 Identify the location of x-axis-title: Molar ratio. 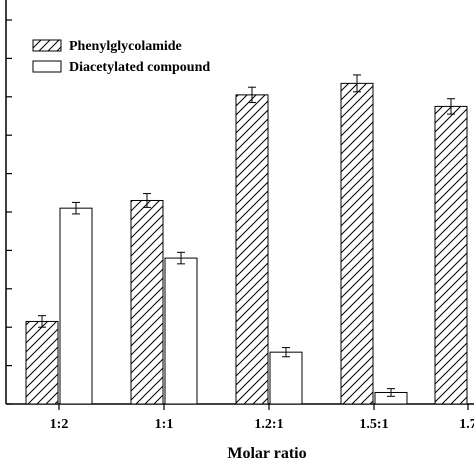
(266, 453).